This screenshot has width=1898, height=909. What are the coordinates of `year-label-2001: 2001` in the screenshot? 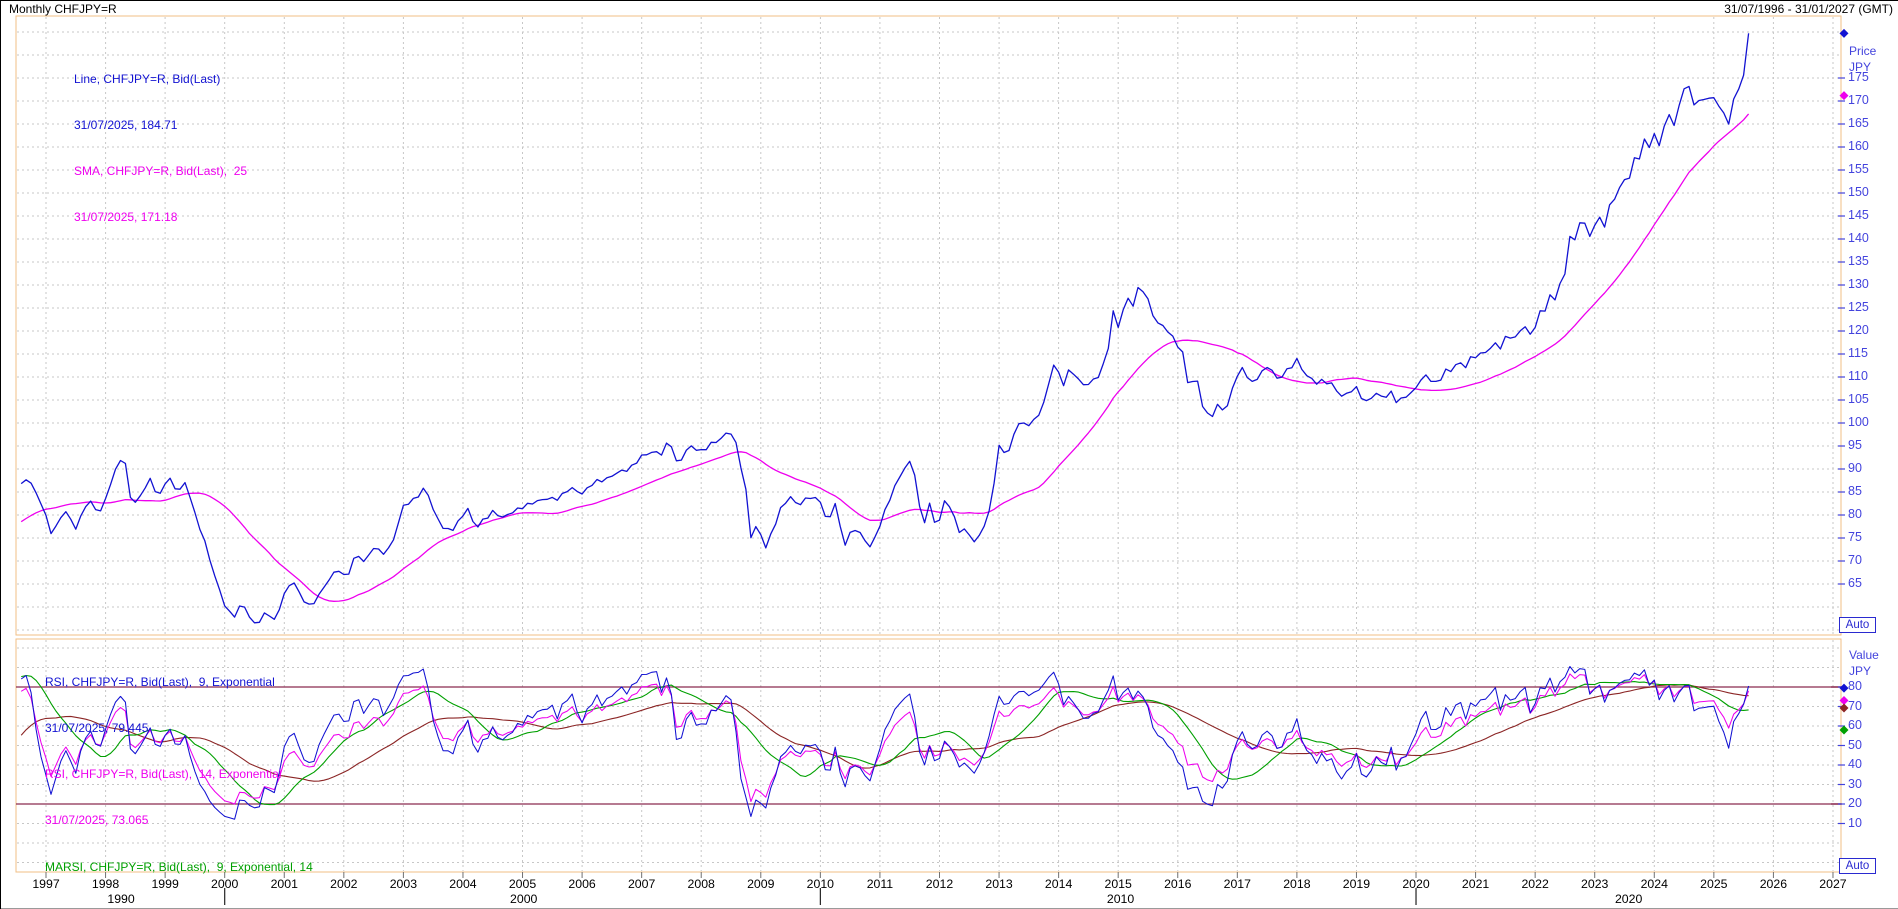 It's located at (284, 884).